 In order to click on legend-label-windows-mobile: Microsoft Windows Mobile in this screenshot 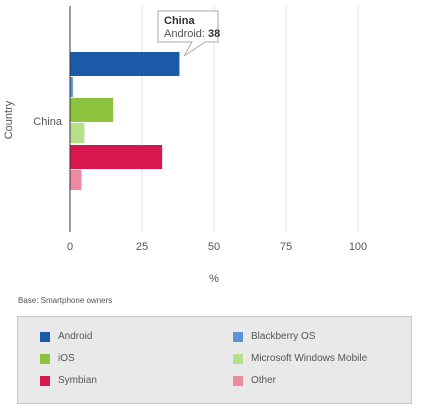, I will do `click(309, 358)`.